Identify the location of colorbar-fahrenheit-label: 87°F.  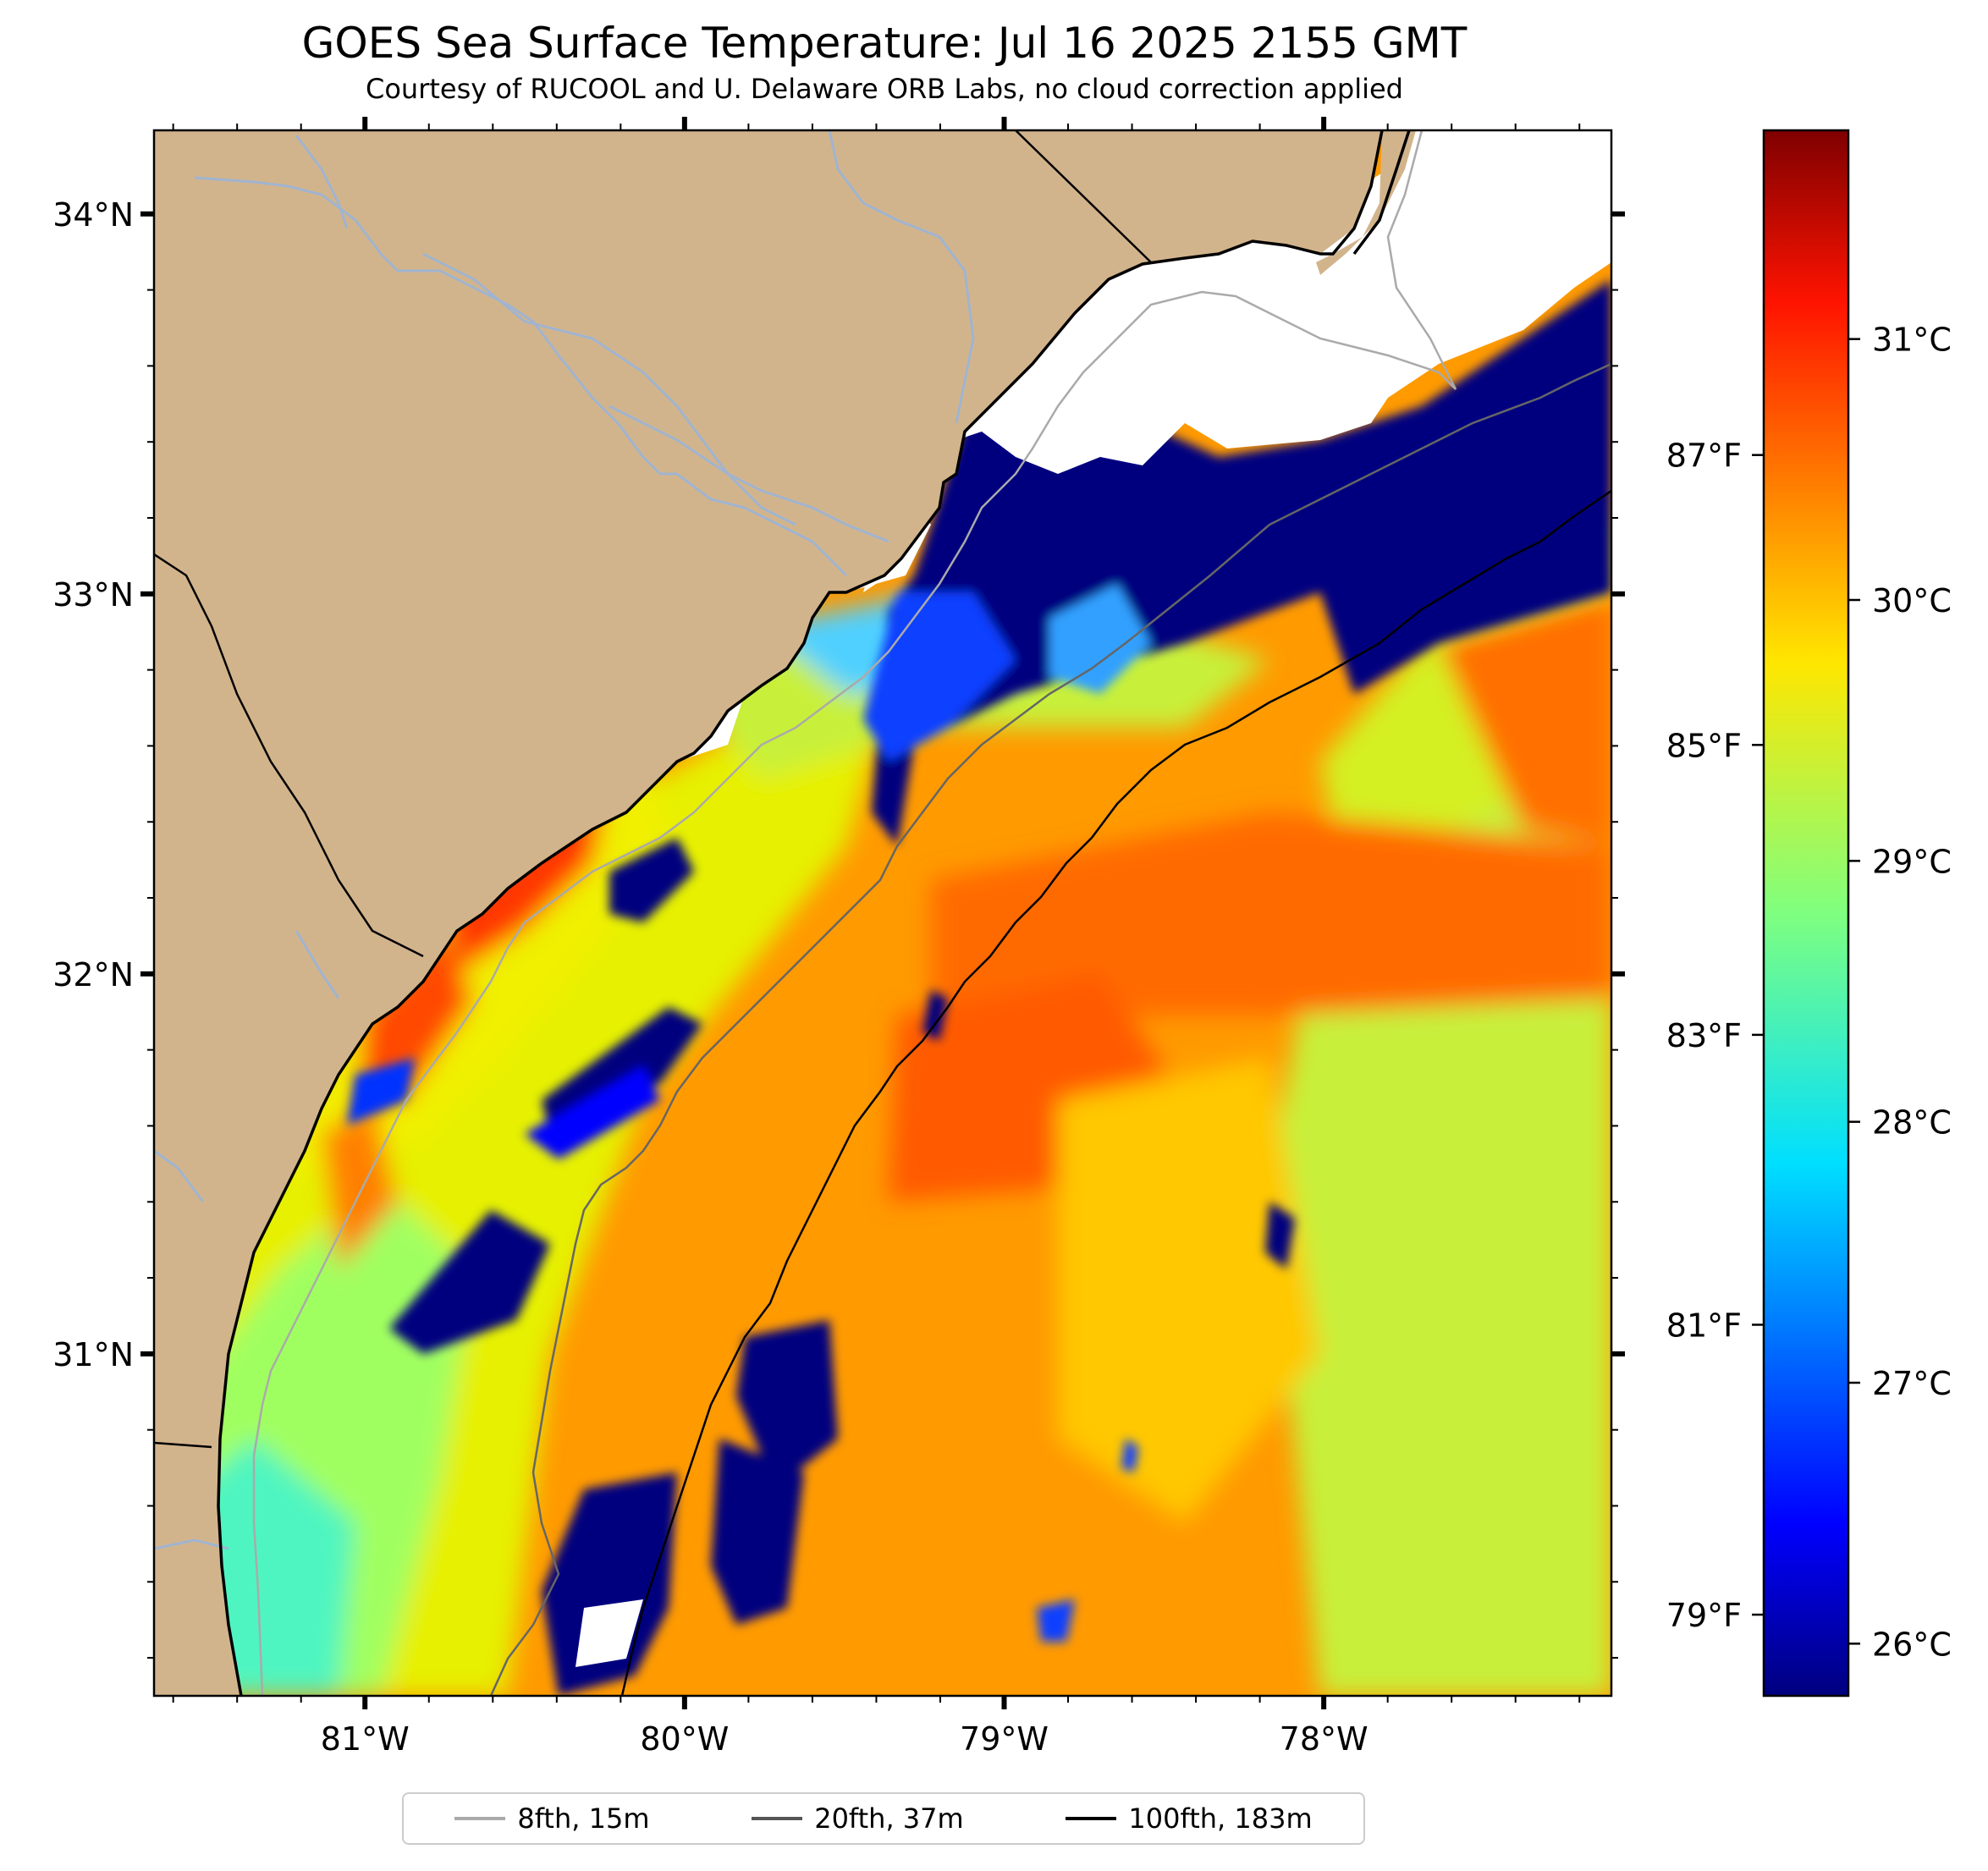
(1704, 456).